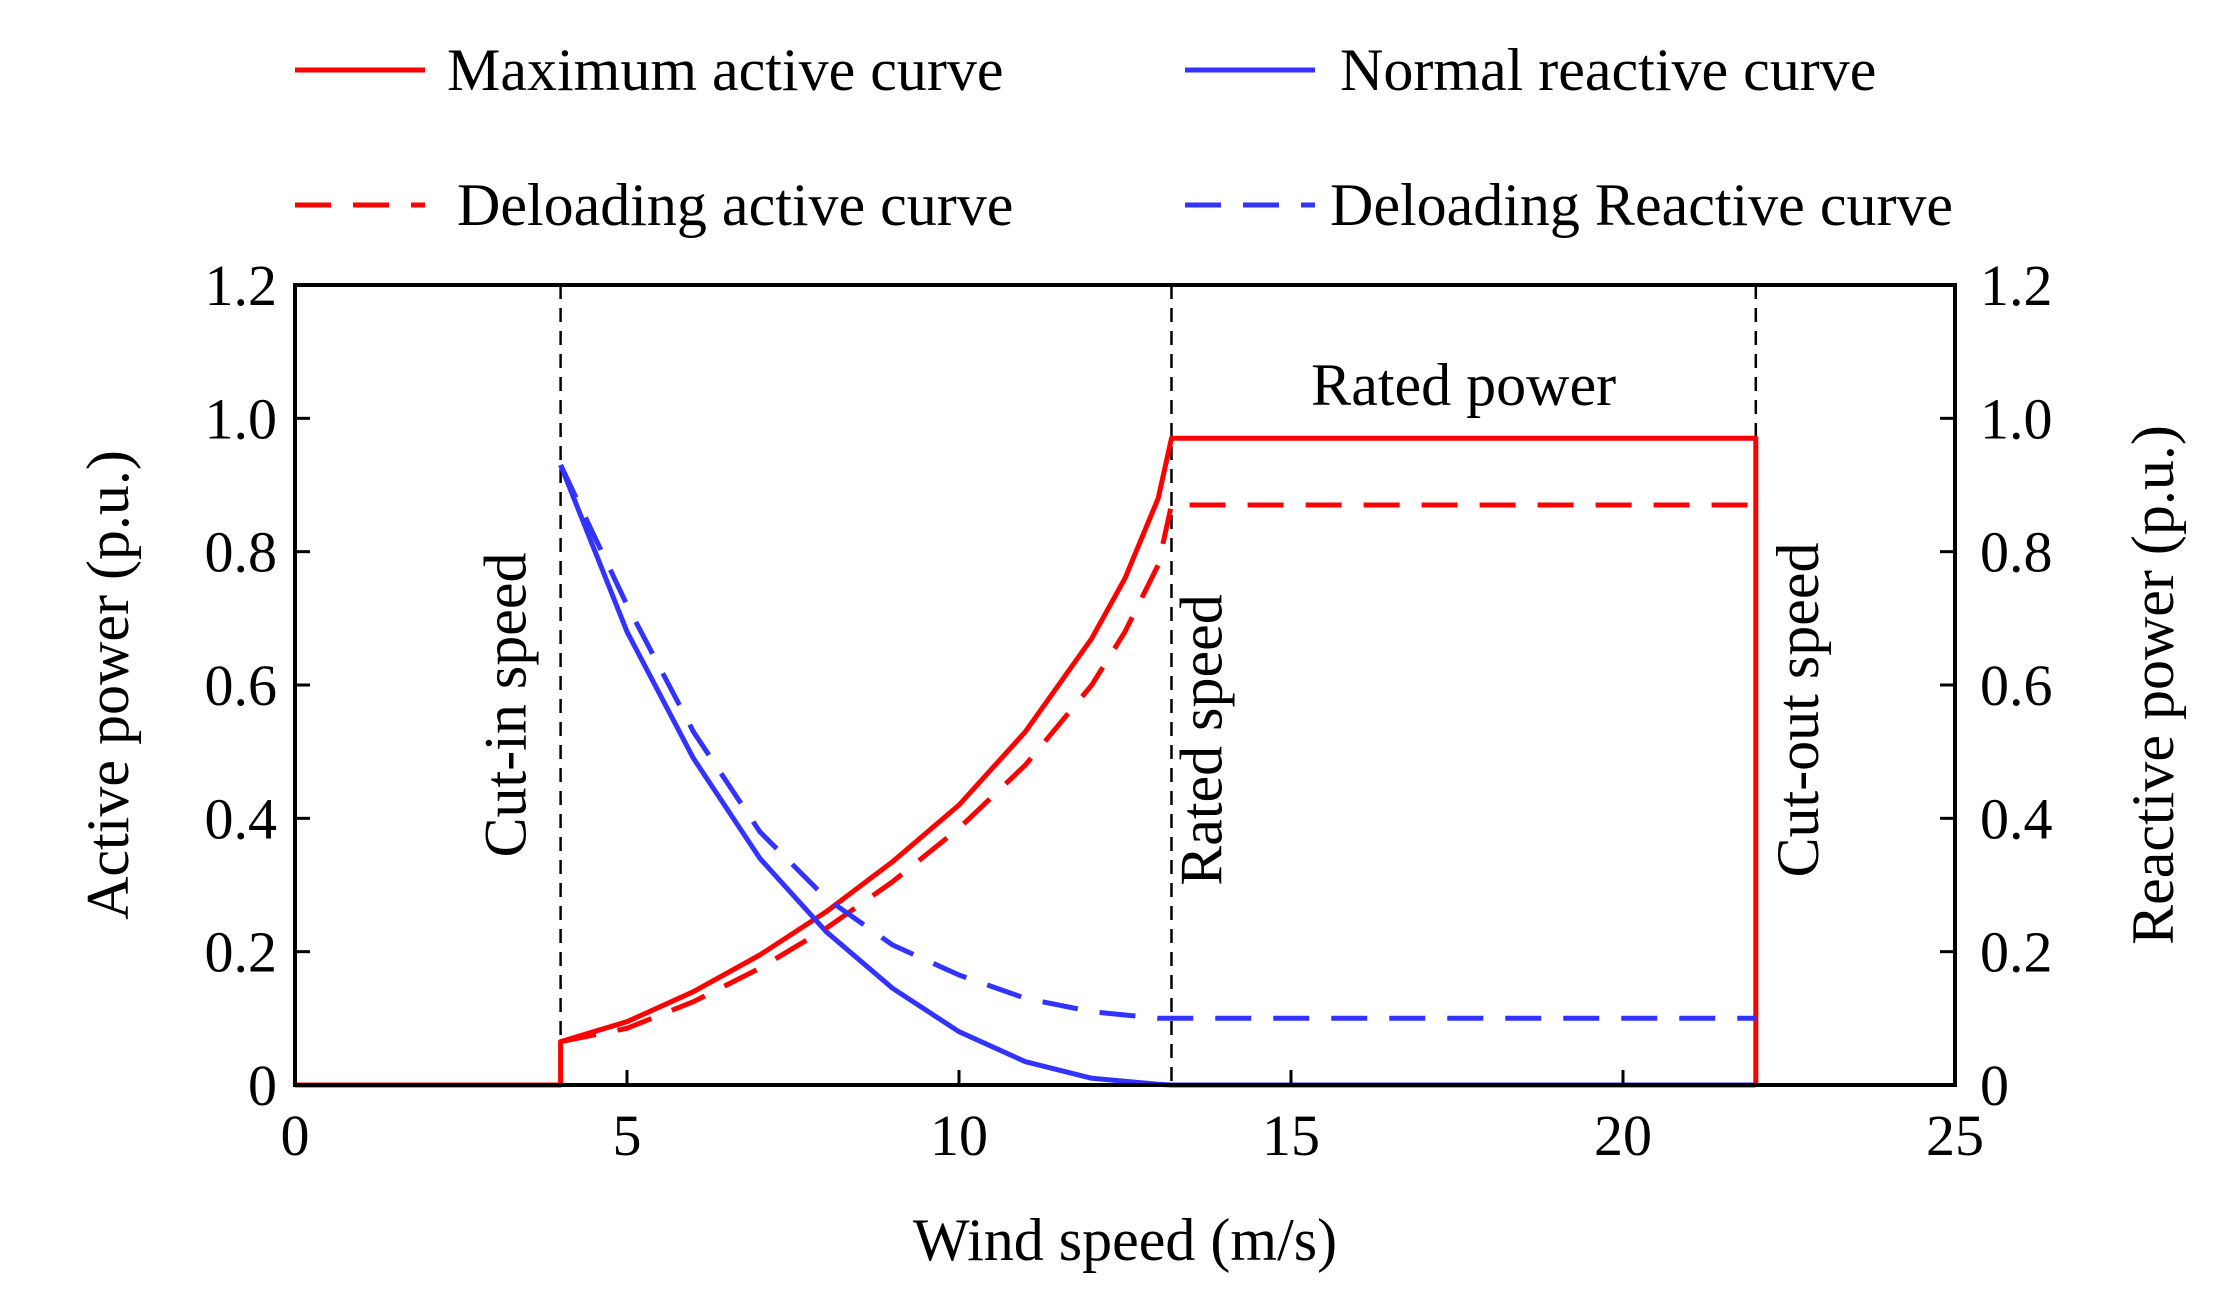  I want to click on y-tick-label-right: 1.0, so click(2016, 418).